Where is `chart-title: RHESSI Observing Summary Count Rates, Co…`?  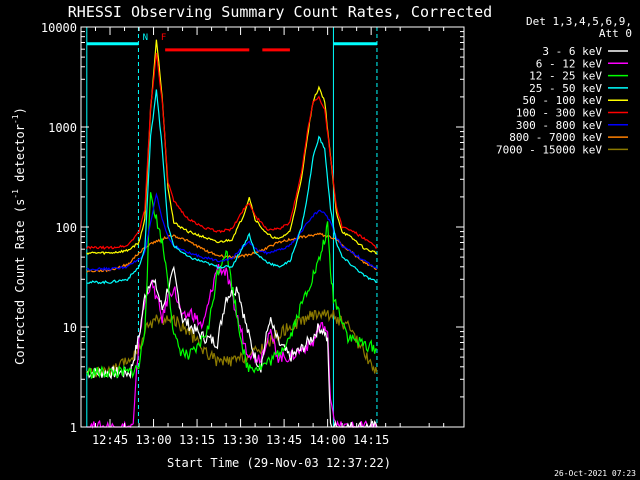
chart-title: RHESSI Observing Summary Count Rates, Co… is located at coordinates (280, 12).